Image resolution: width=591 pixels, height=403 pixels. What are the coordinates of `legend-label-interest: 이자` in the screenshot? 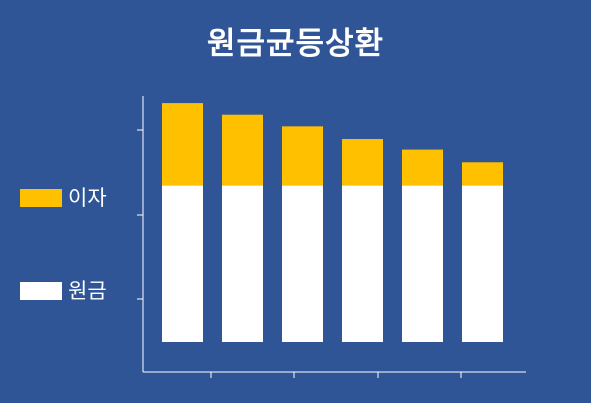 It's located at (87, 198).